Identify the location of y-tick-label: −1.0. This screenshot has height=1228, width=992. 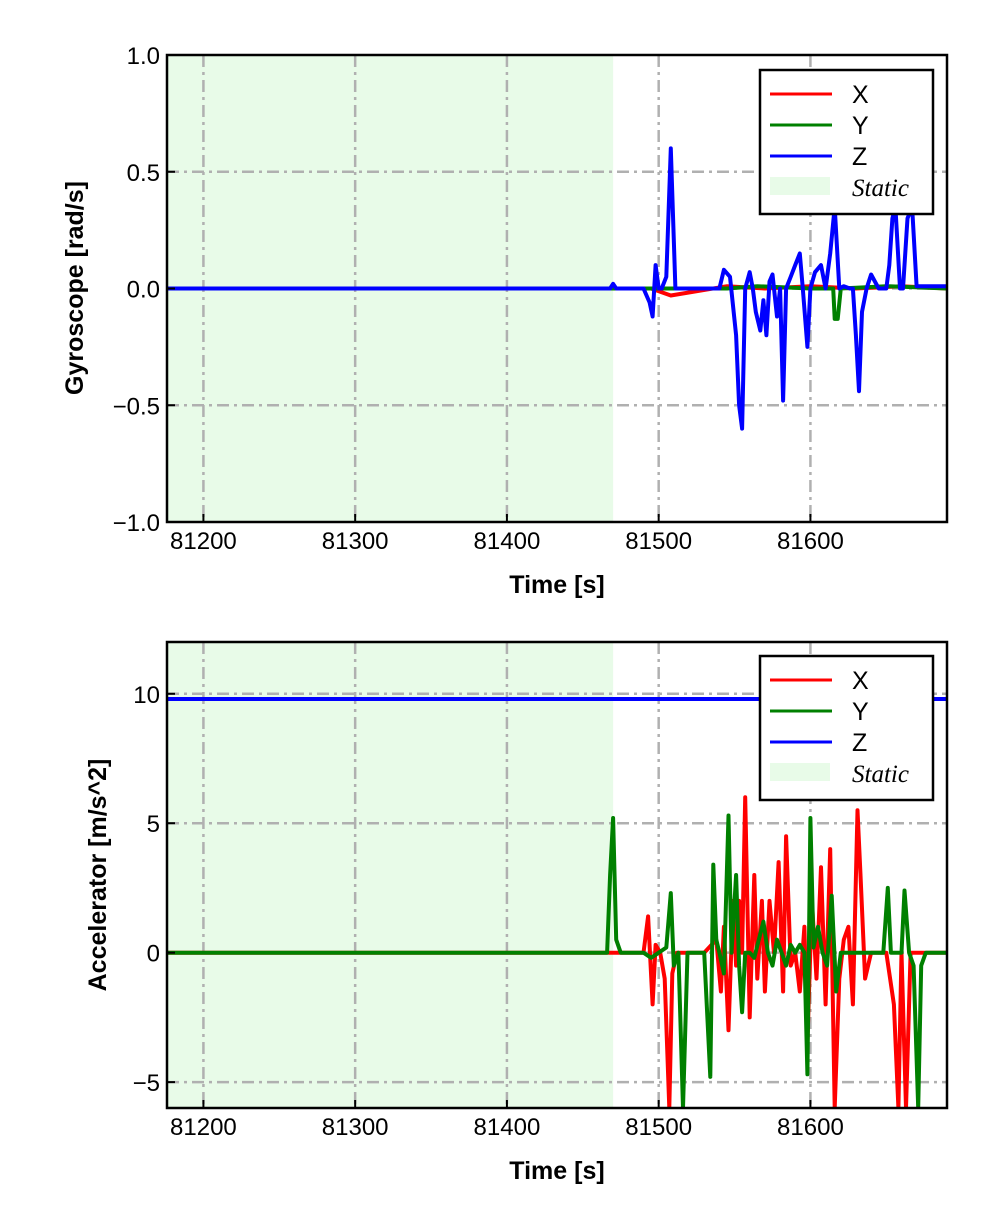
(136, 523).